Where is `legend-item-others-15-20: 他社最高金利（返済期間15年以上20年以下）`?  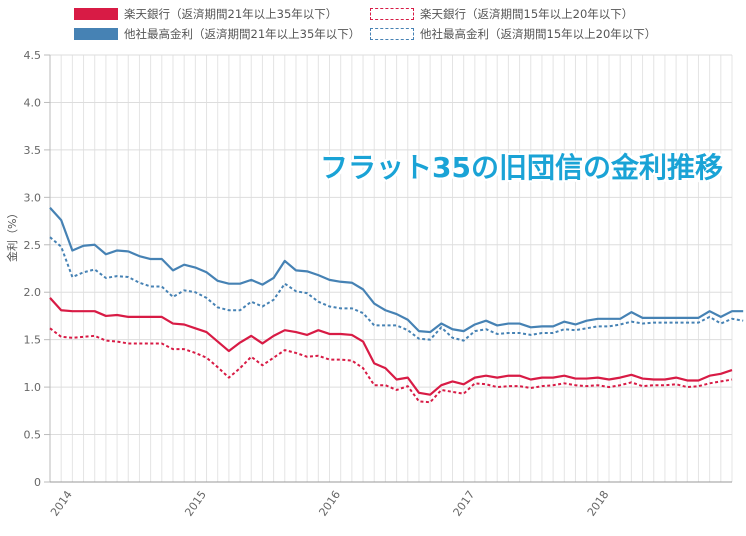
legend-item-others-15-20: 他社最高金利（返済期間15年以上20年以下） is located at coordinates (513, 34).